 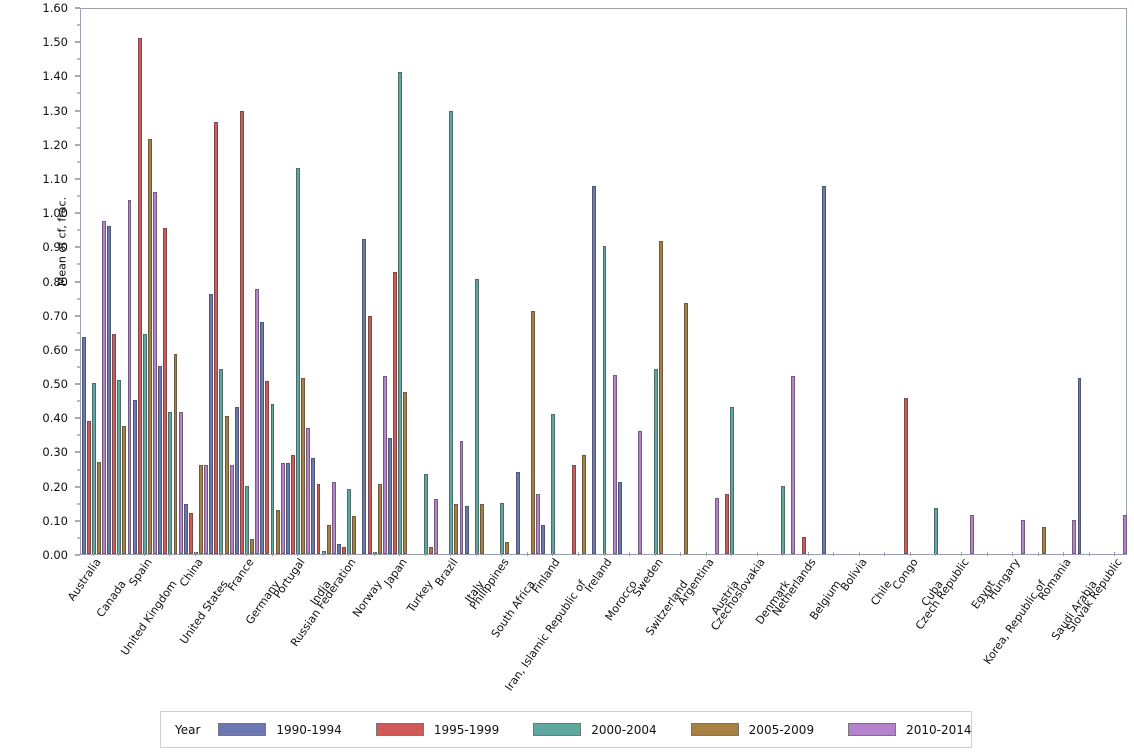 I want to click on legend-label: 1990-1994, so click(x=309, y=729).